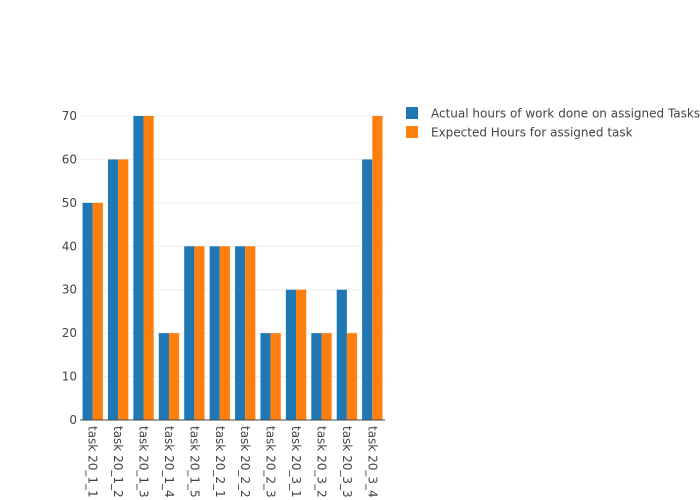 This screenshot has width=700, height=500. Describe the element at coordinates (93, 462) in the screenshot. I see `x-tick-label-1: task 20_1_1` at that location.